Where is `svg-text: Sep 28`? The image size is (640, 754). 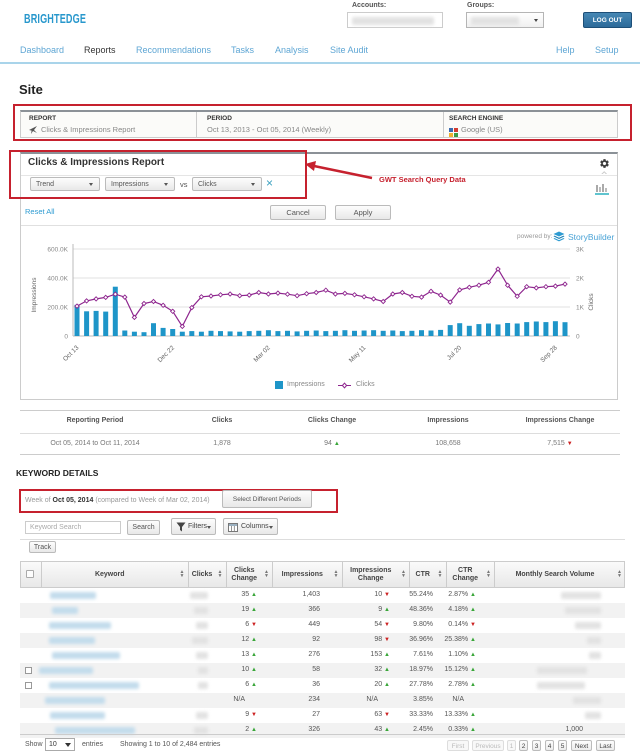
svg-text: Sep 28 is located at coordinates (549, 354).